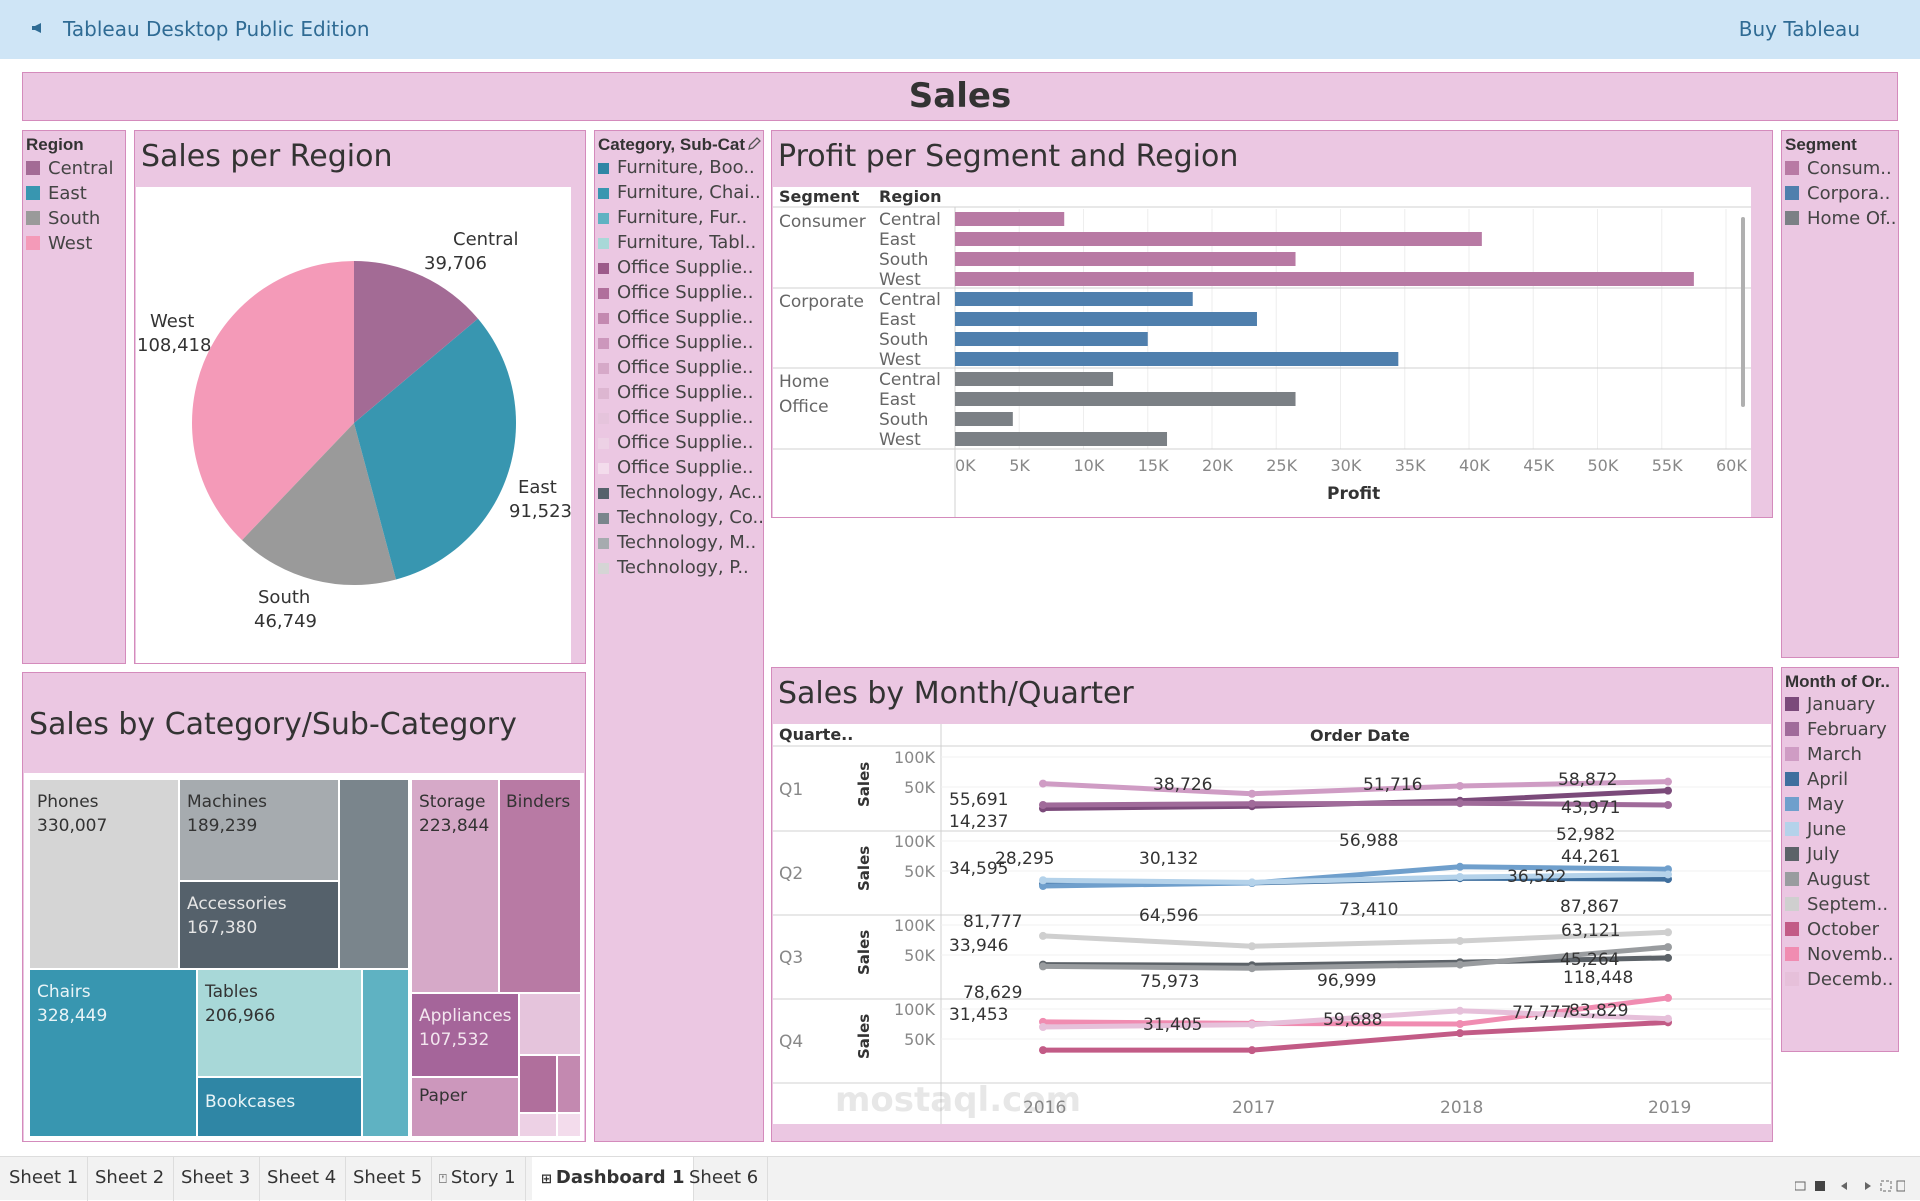 This screenshot has width=1920, height=1201. Describe the element at coordinates (1743, 312) in the screenshot. I see `scrollbar-thumb` at that location.